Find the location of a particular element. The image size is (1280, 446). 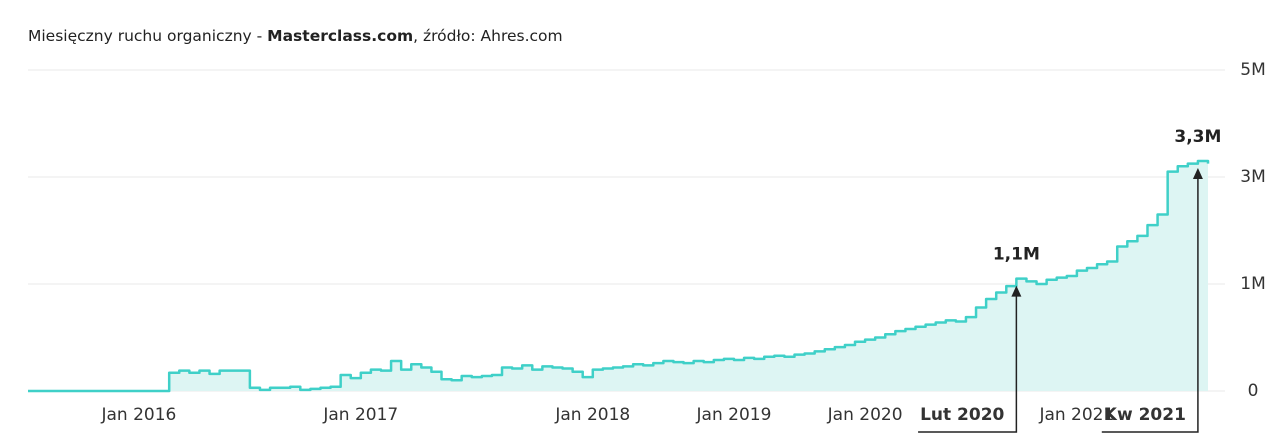

title-source: , źródło: Ahres.com is located at coordinates (487, 36).